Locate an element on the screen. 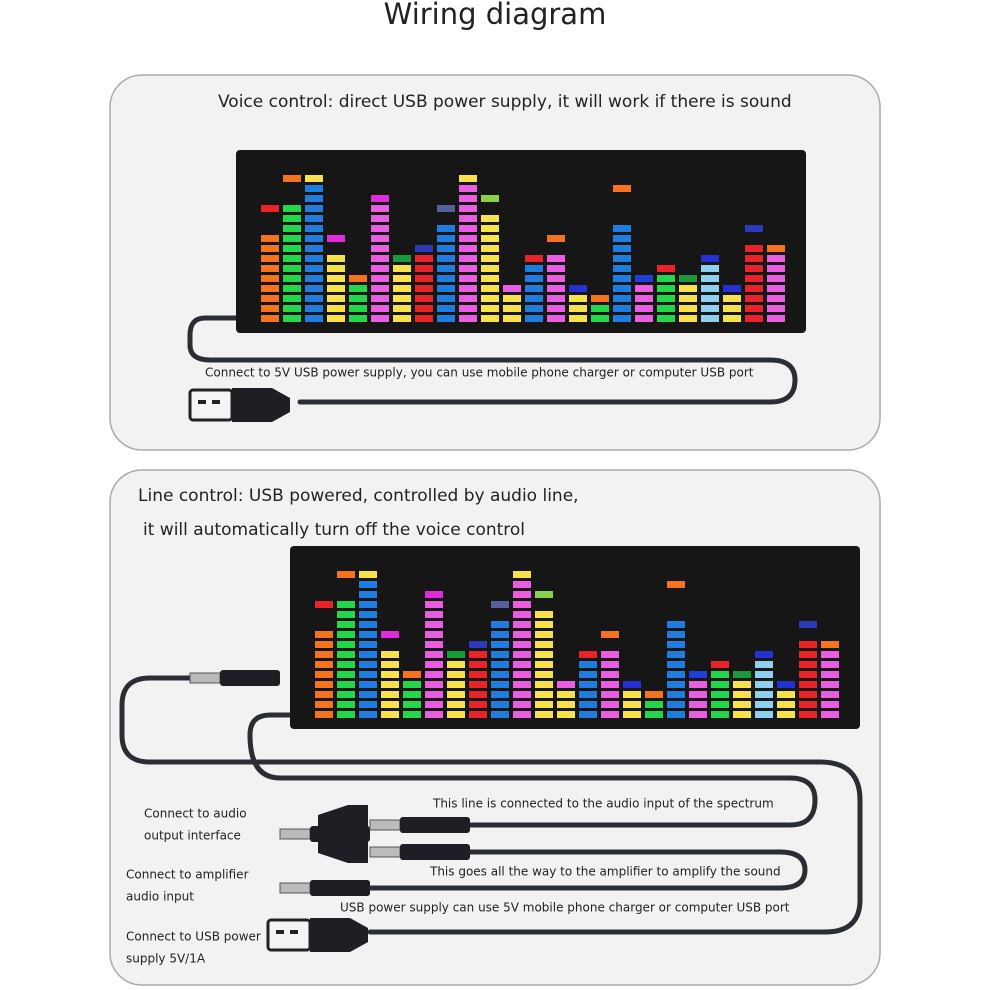  usb-slot is located at coordinates (294, 932).